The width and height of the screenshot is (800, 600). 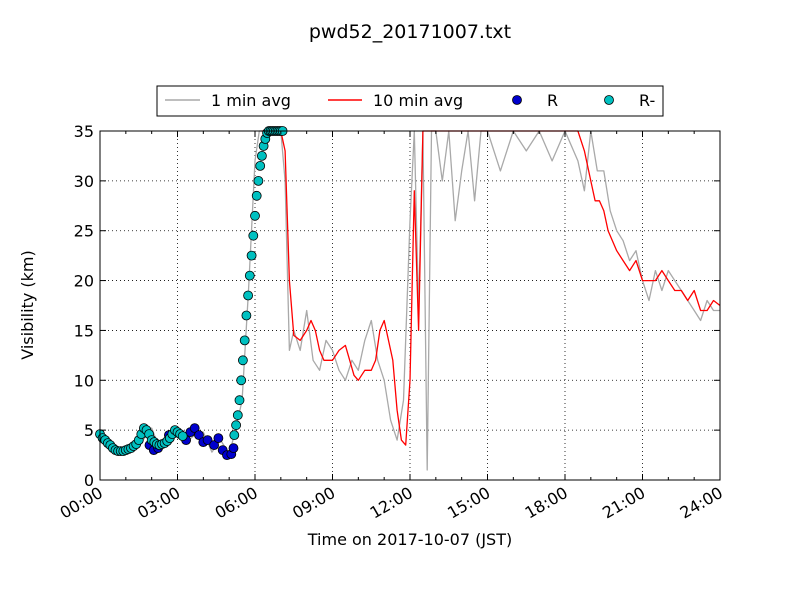 What do you see at coordinates (236, 503) in the screenshot?
I see `x-tick-label: 06:00` at bounding box center [236, 503].